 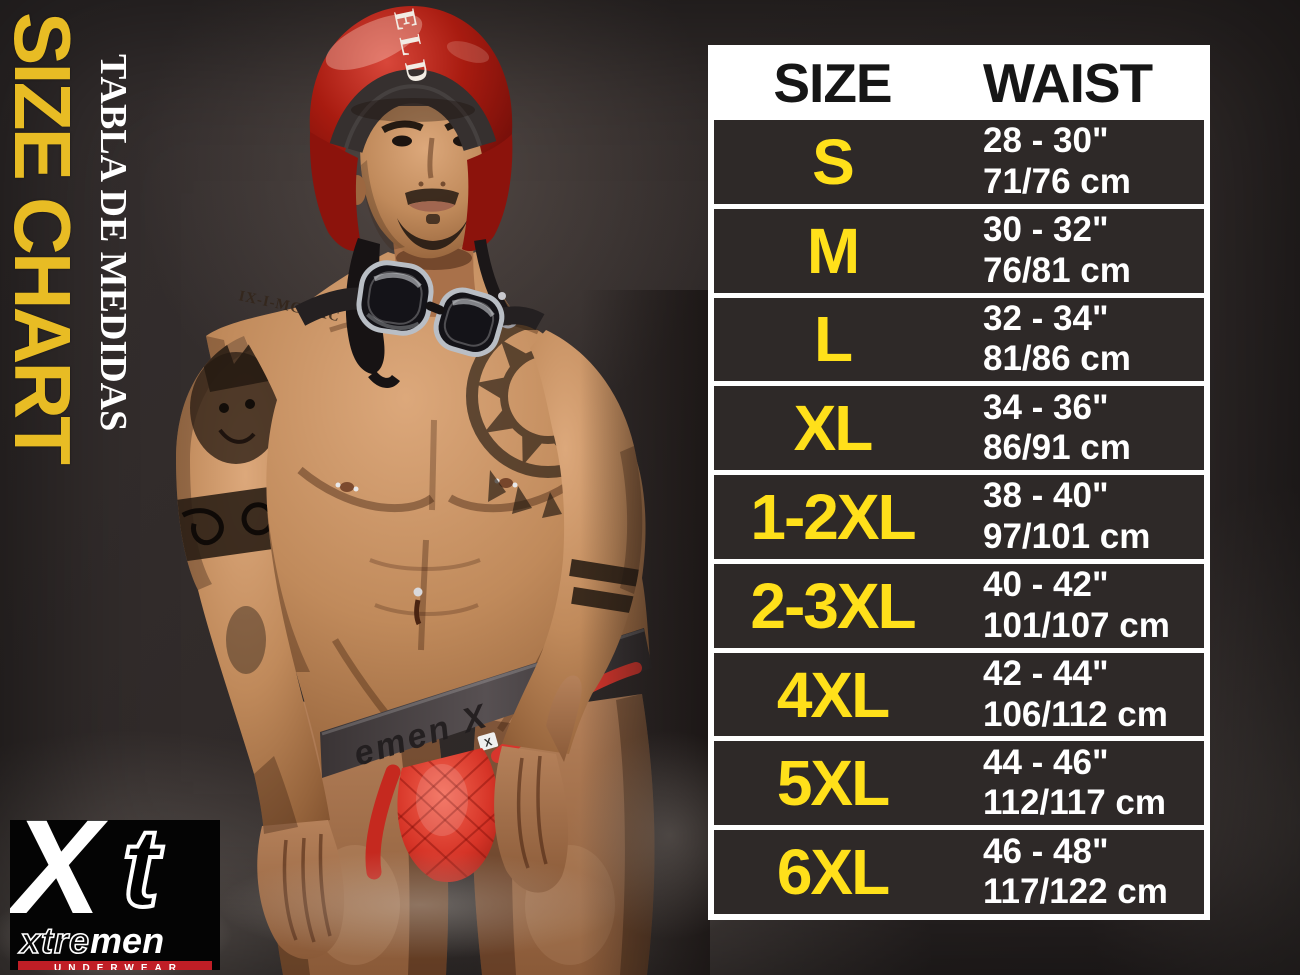 I want to click on waist-cell: 46 - 48" 117/122 cm, so click(x=1077, y=872).